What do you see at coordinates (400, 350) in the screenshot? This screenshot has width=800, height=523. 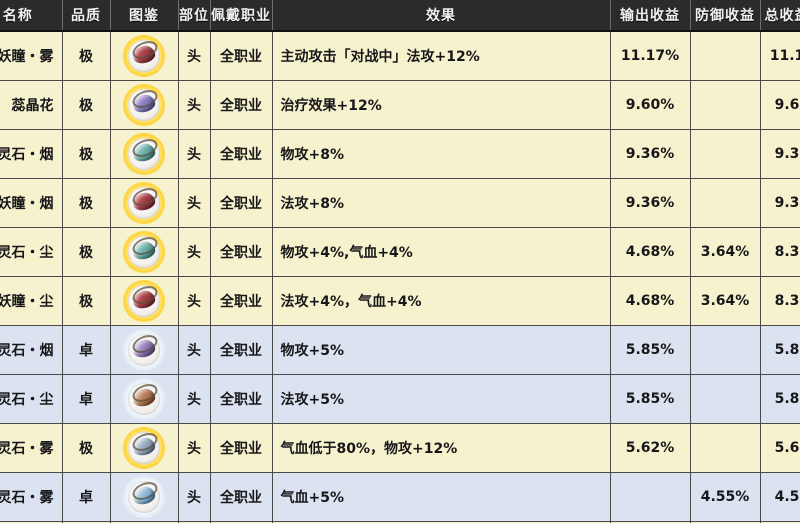 I see `table-row: 灵石・烟卓 头全职业 物攻+5% 5.85% 5.8` at bounding box center [400, 350].